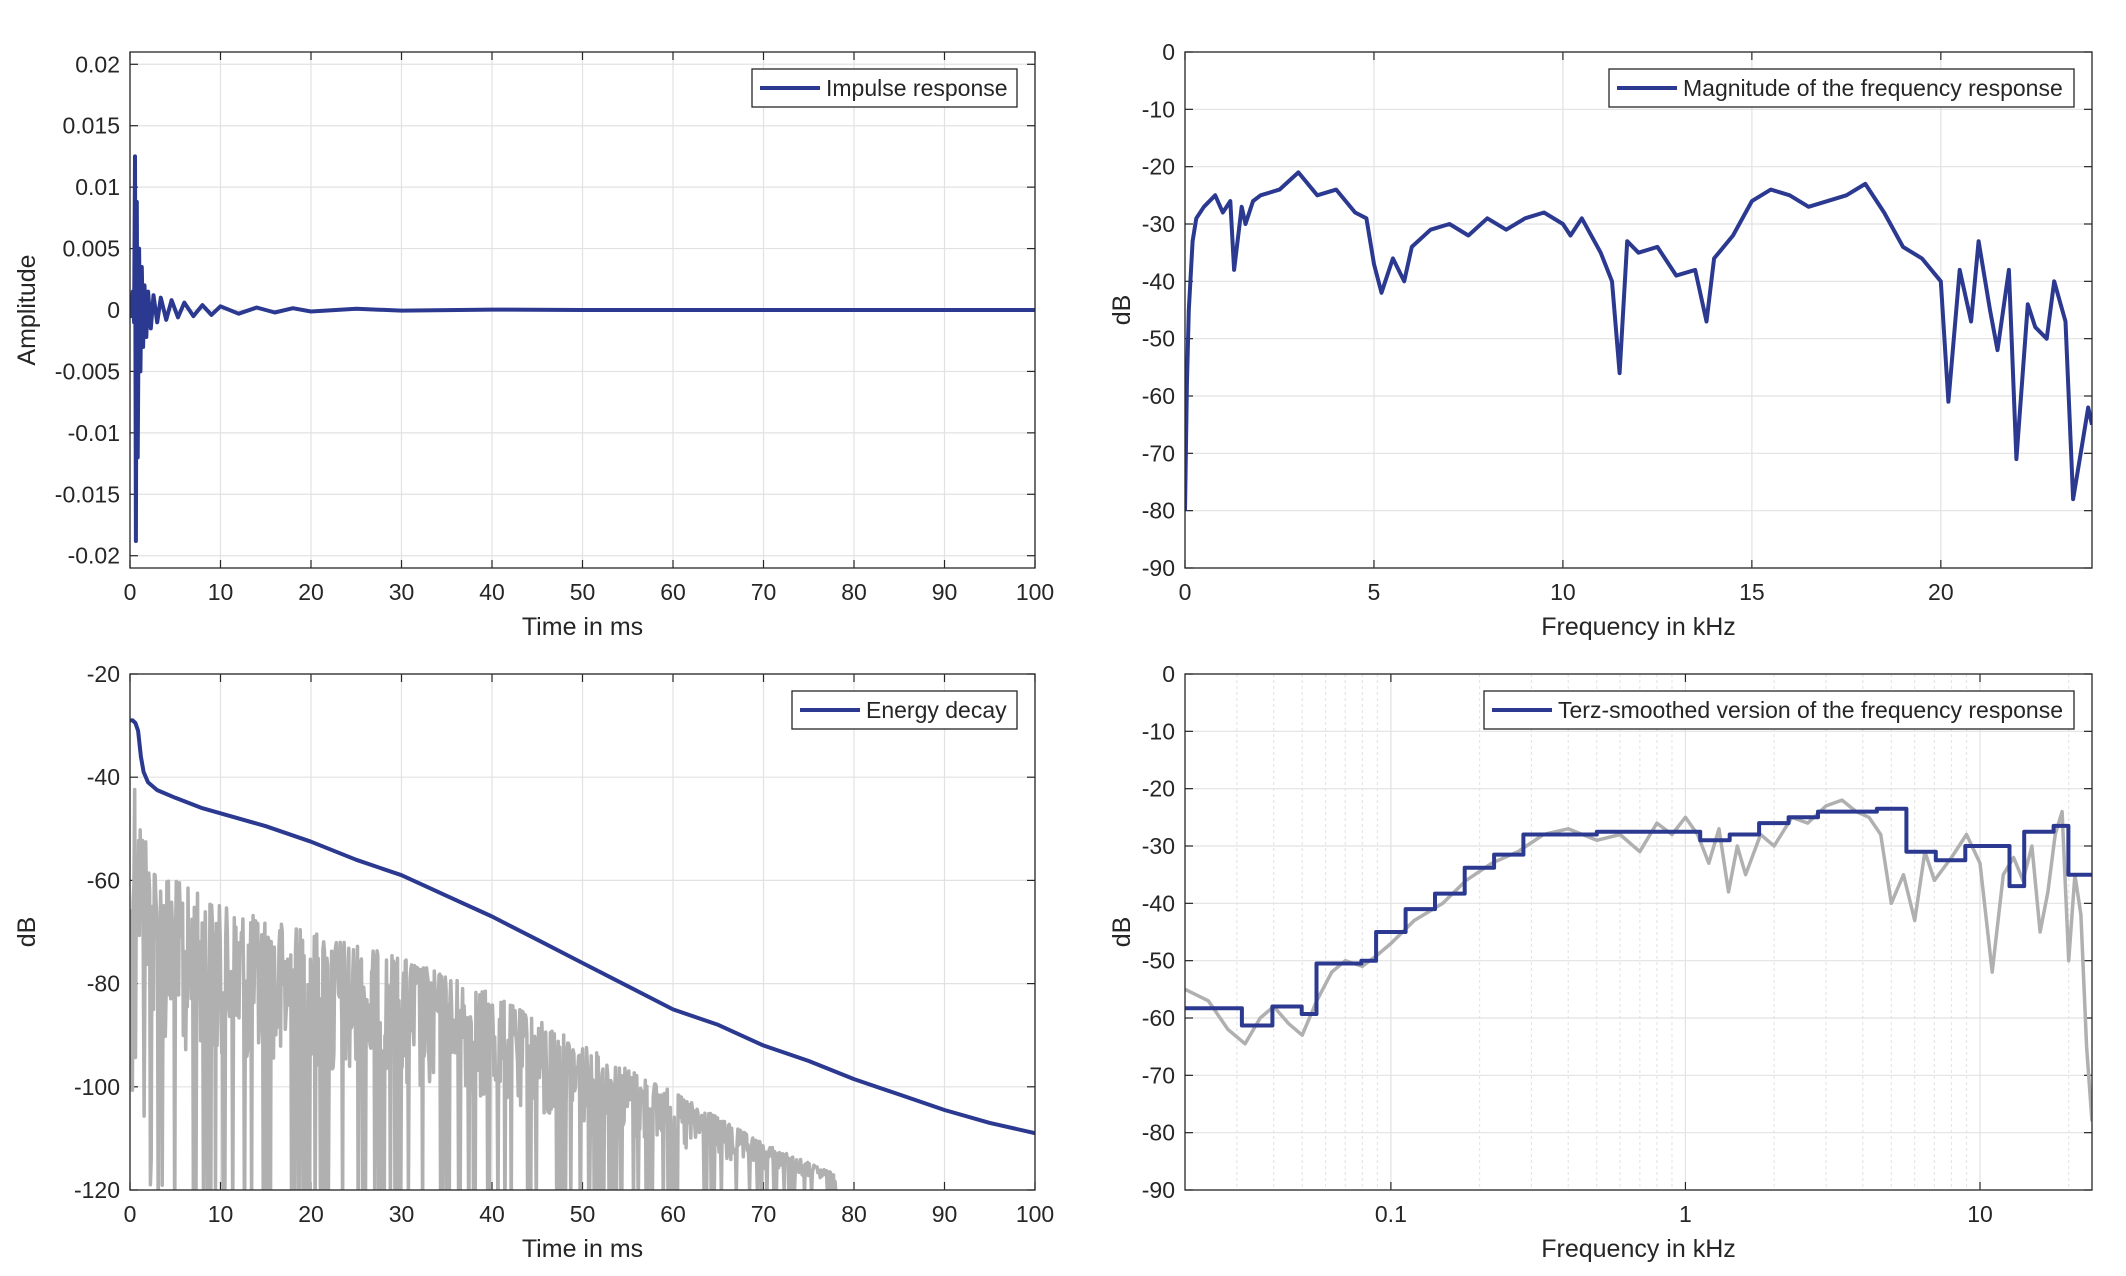  I want to click on x-tick-label: 1, so click(1685, 1214).